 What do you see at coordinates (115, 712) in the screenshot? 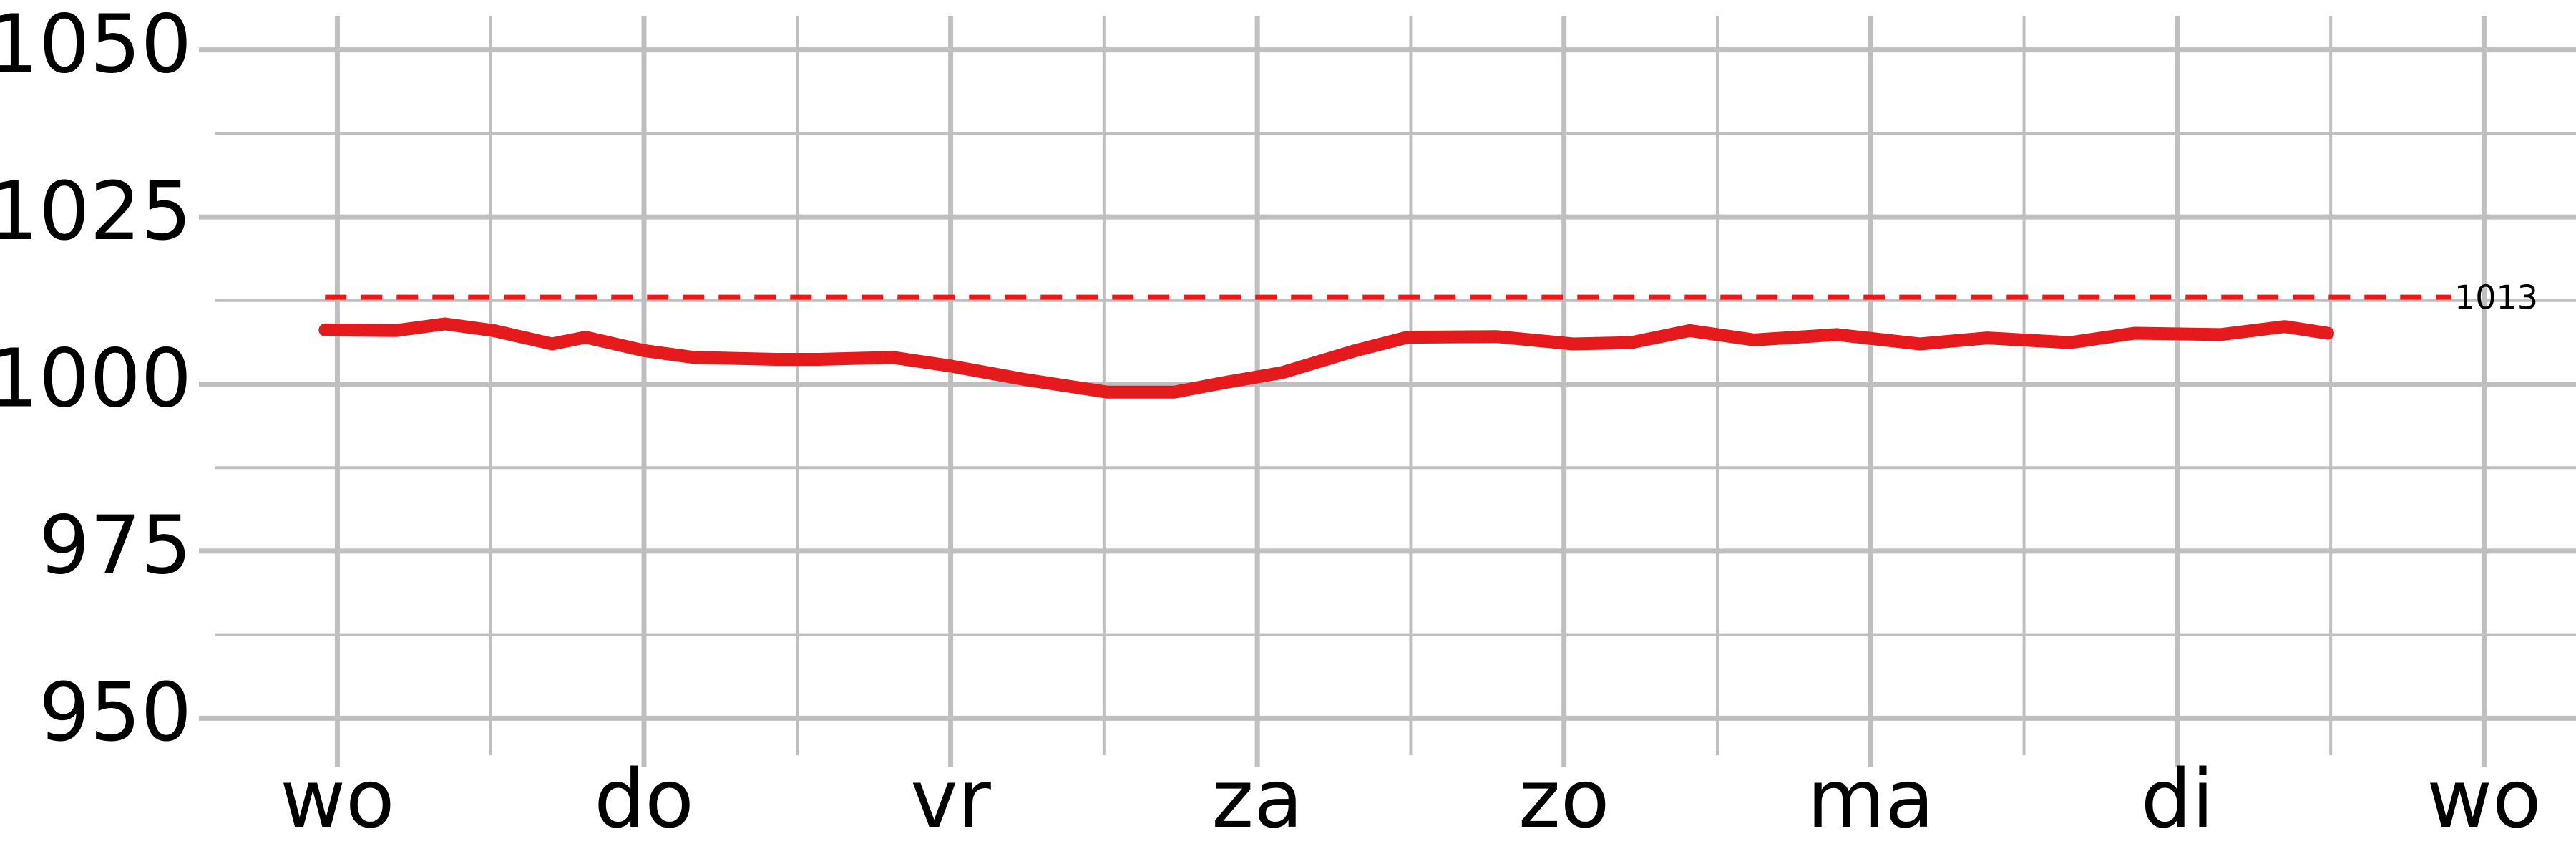
I see `y-tick-label: 950` at bounding box center [115, 712].